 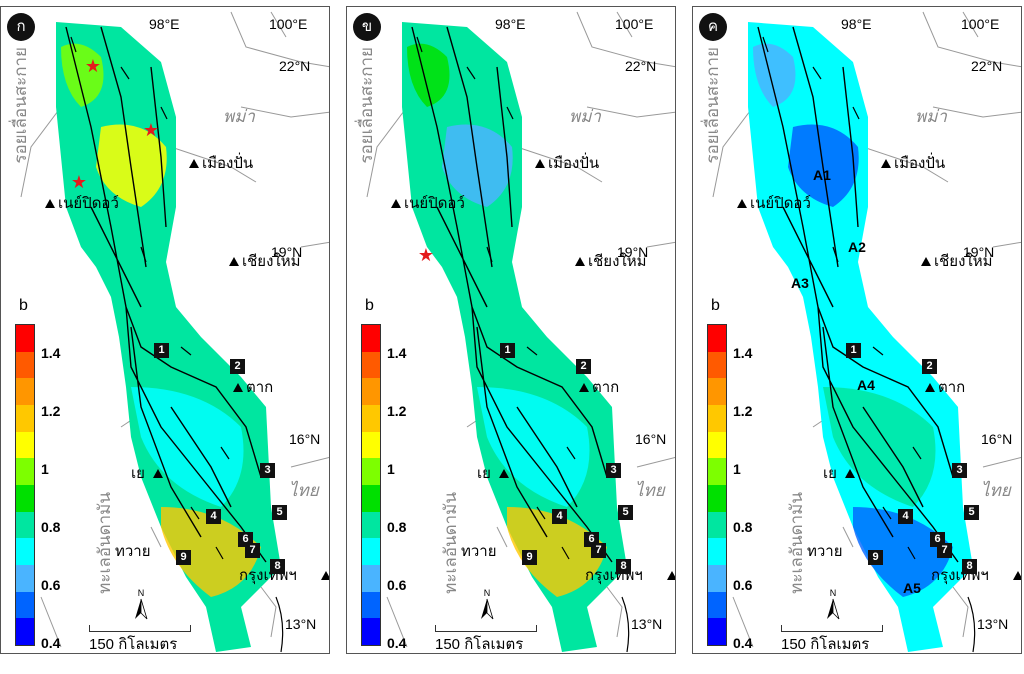 I want to click on coord-label-lat16: 16°N, so click(x=997, y=439).